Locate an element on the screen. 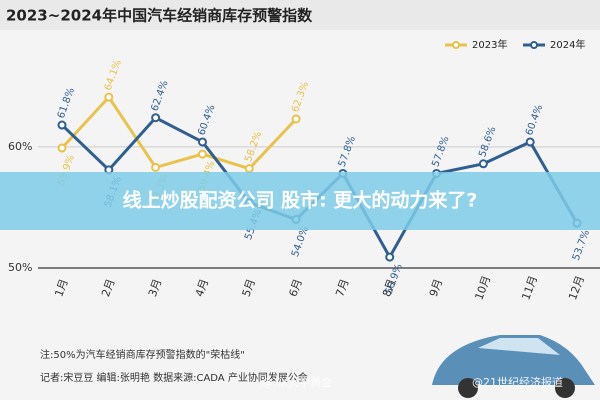 Image resolution: width=600 pixels, height=400 pixels. x-tick-label: 1月 is located at coordinates (61, 287).